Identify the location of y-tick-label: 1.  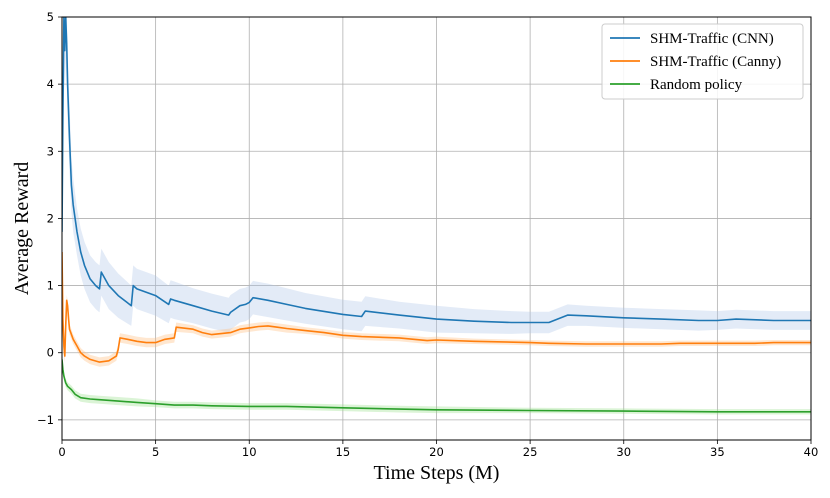
(50, 286).